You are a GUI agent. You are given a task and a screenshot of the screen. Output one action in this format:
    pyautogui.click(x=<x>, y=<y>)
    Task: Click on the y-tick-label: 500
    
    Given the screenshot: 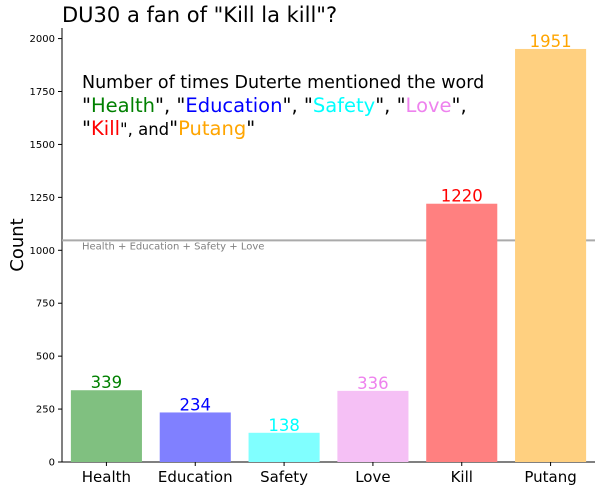 What is the action you would take?
    pyautogui.click(x=45, y=357)
    